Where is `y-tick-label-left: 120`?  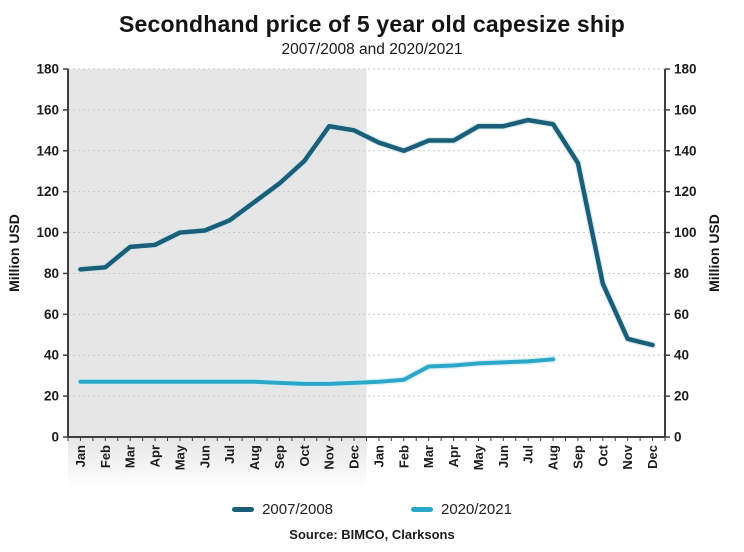
y-tick-label-left: 120 is located at coordinates (47, 191).